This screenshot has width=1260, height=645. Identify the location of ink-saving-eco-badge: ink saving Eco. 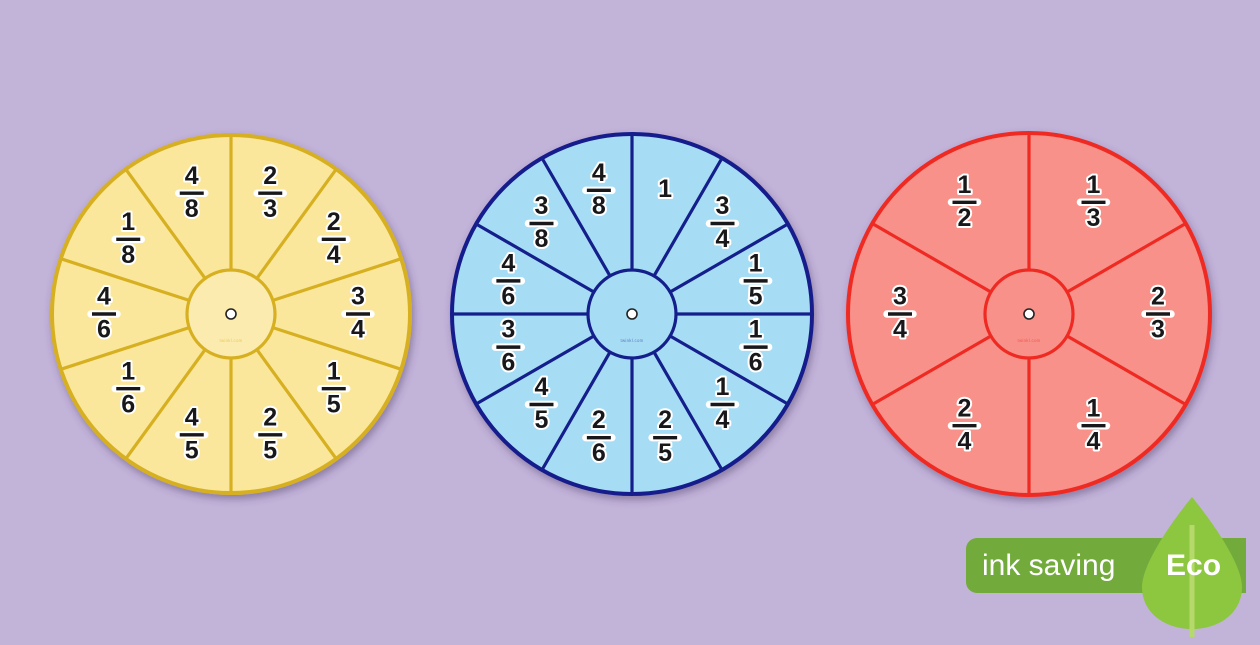
(1113, 567).